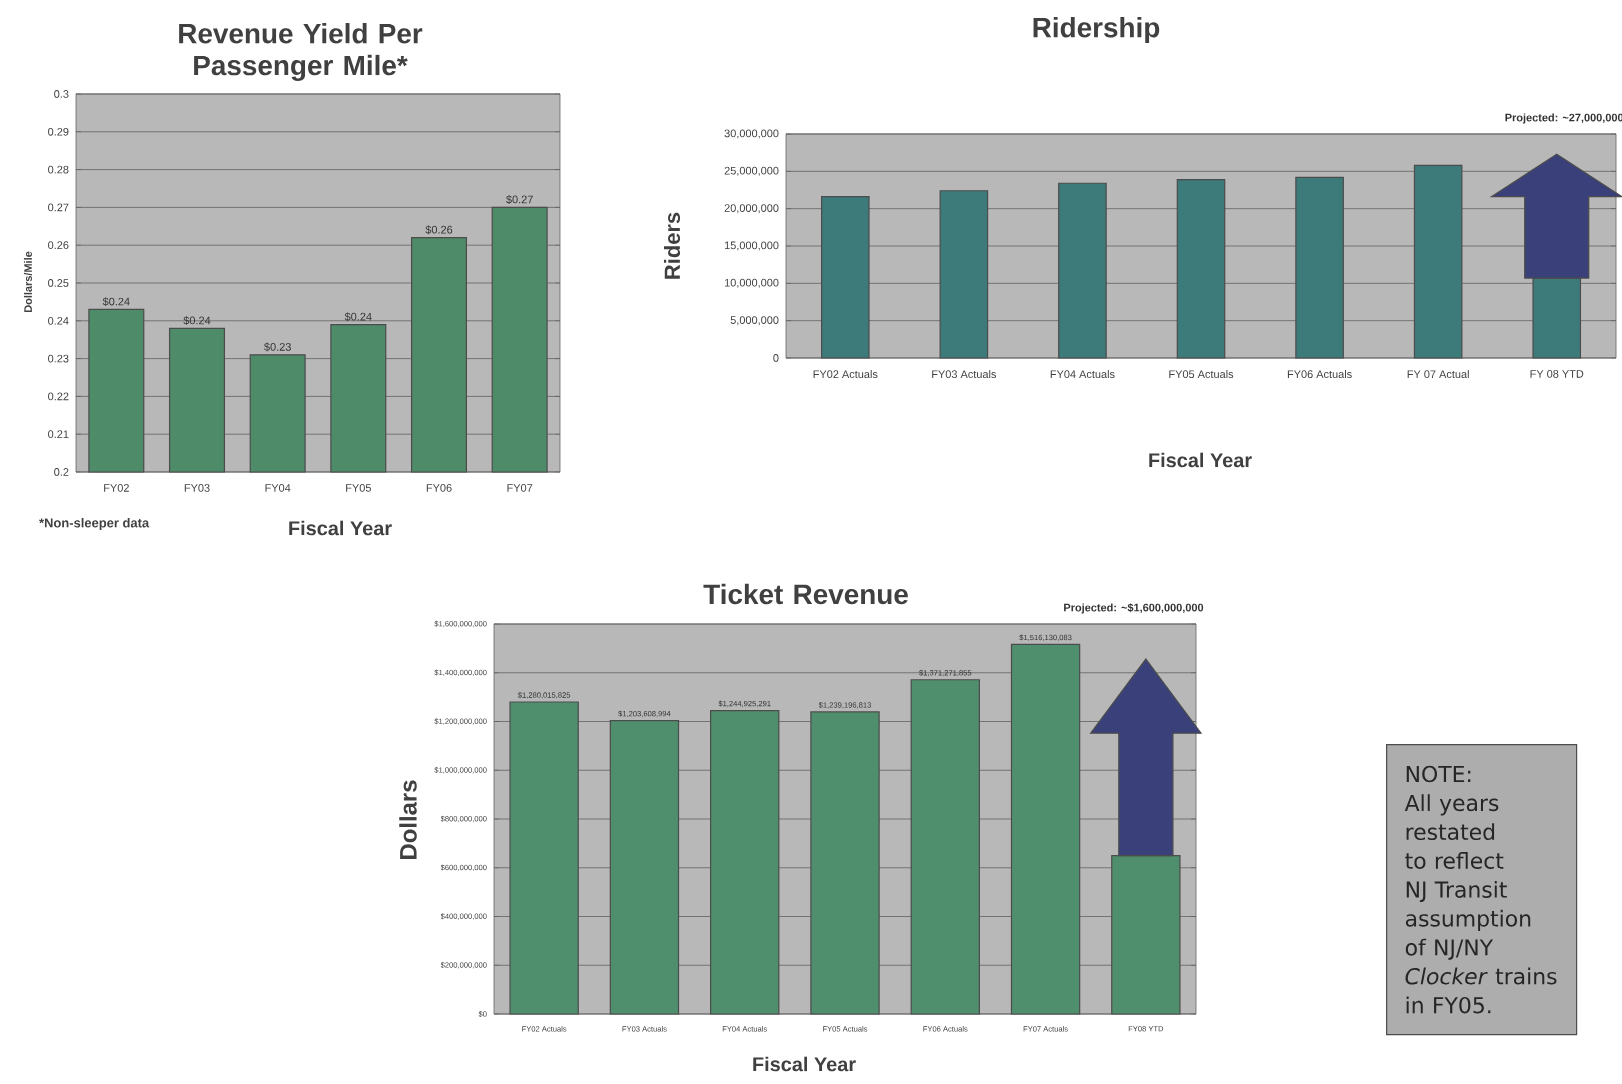 The width and height of the screenshot is (1622, 1084). Describe the element at coordinates (672, 245) in the screenshot. I see `y-axis-title: Riders` at that location.